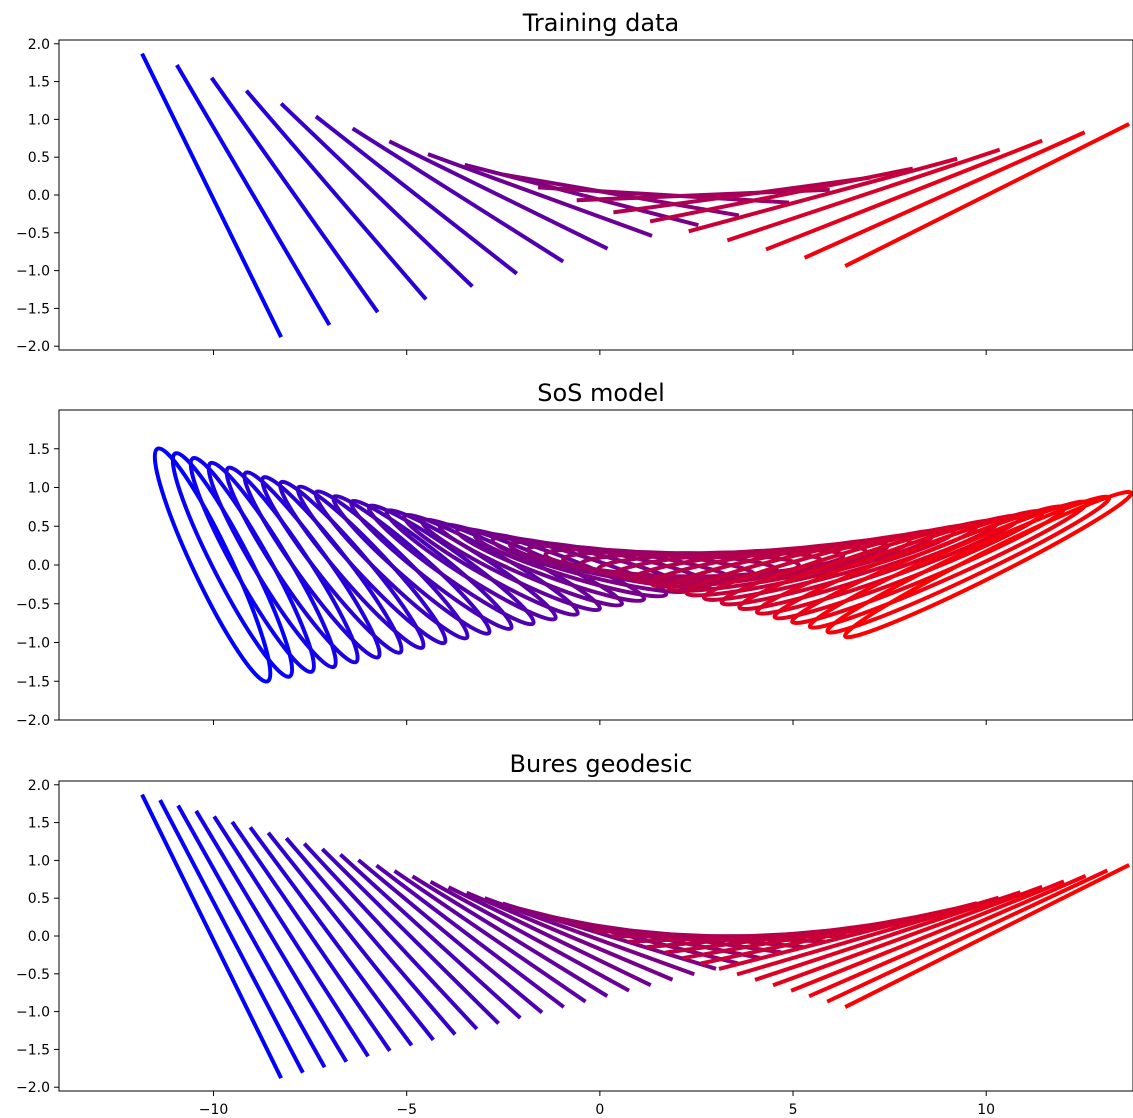 The width and height of the screenshot is (1133, 1118). Describe the element at coordinates (214, 1110) in the screenshot. I see `x-tick-label: −10` at that location.